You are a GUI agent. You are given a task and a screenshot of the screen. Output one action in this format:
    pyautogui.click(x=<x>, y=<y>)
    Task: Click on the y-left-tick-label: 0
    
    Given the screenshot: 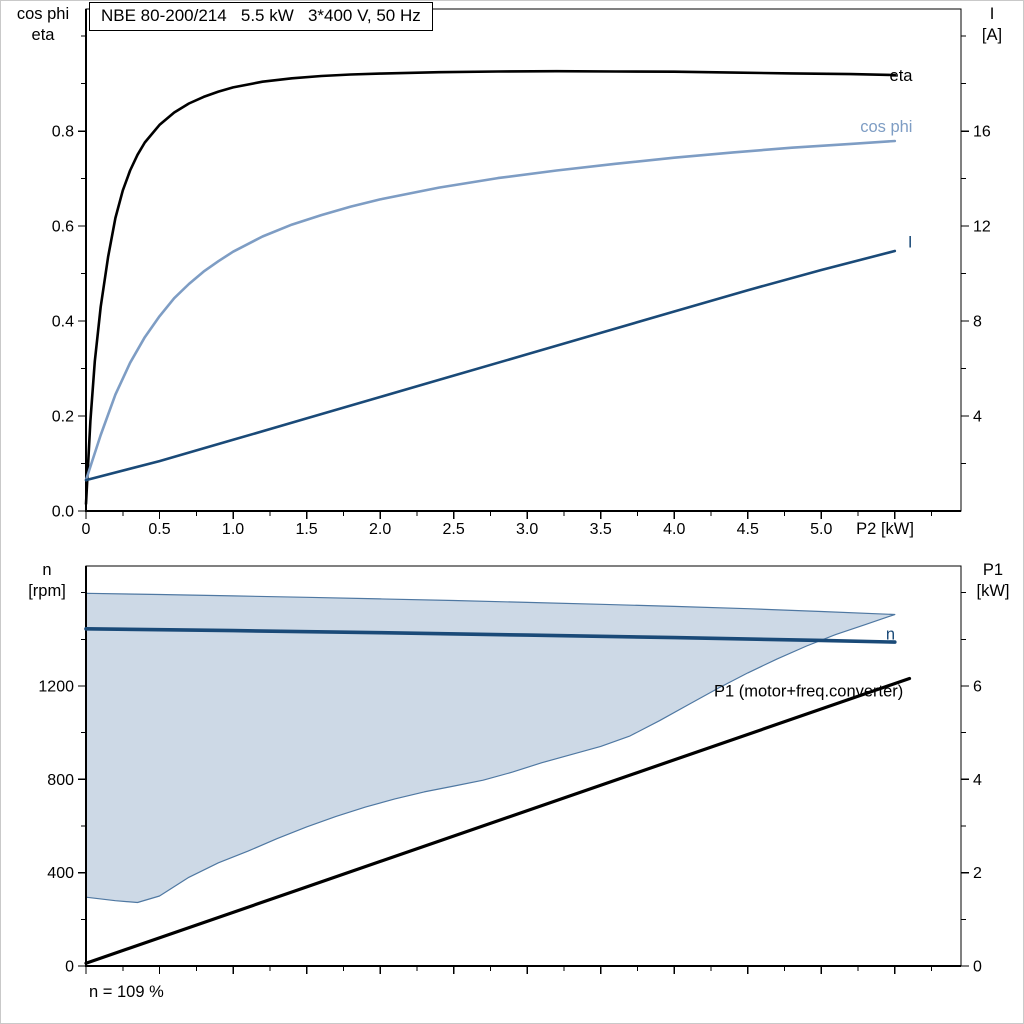 What is the action you would take?
    pyautogui.click(x=69, y=967)
    